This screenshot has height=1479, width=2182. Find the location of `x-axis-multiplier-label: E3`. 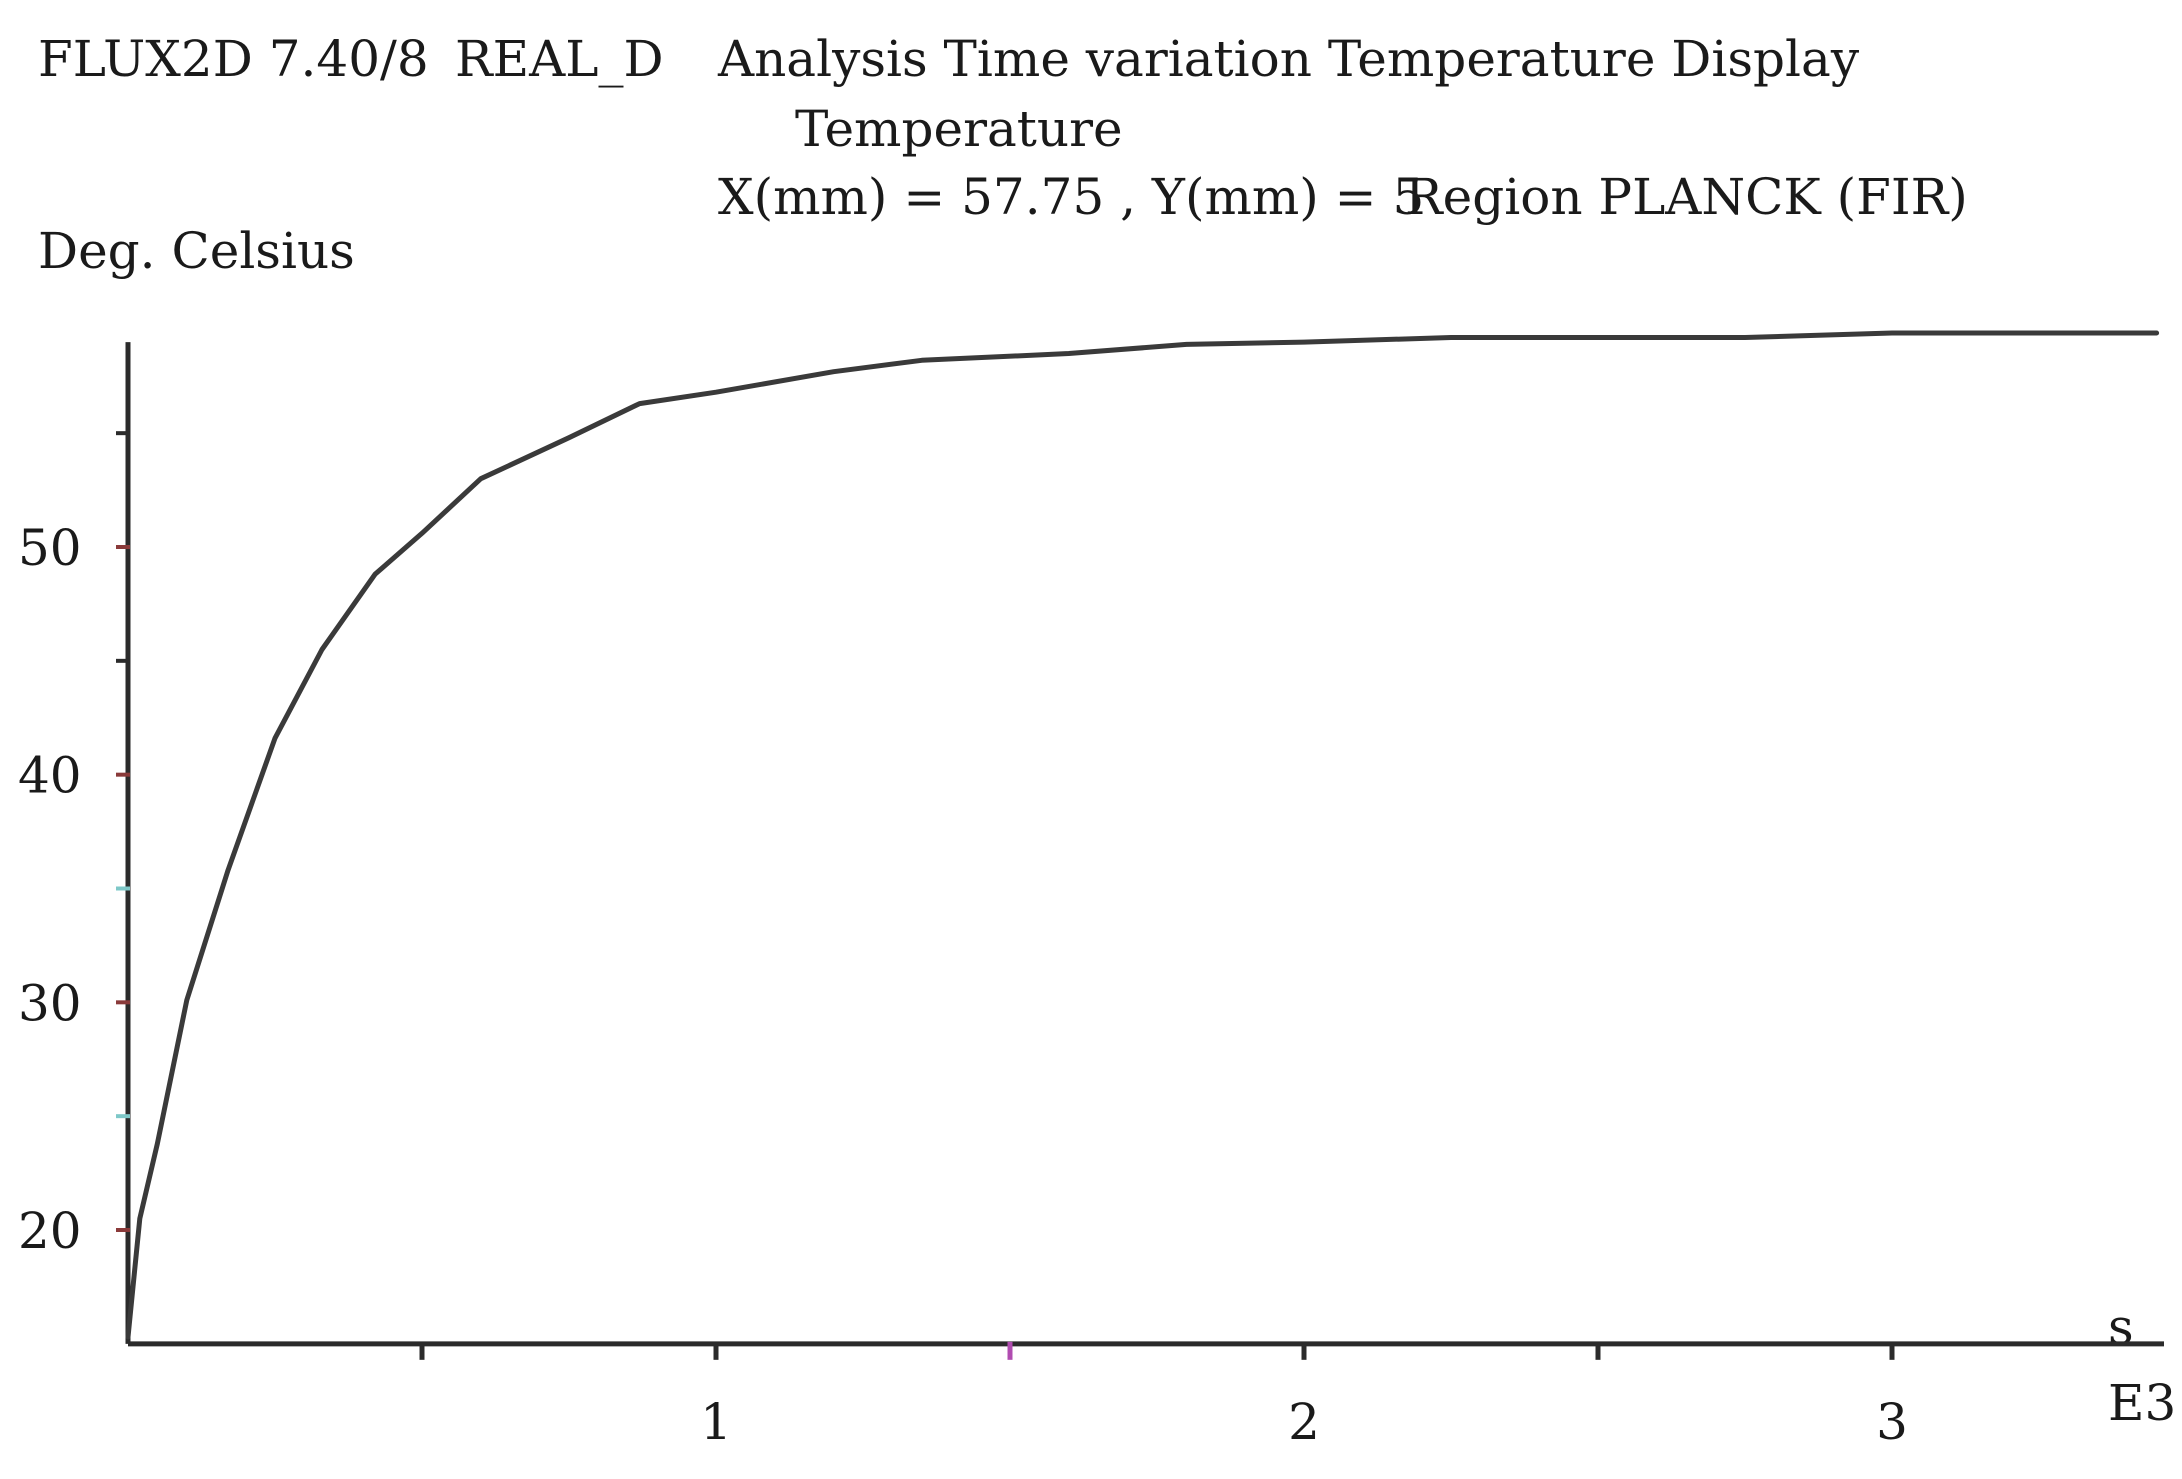

x-axis-multiplier-label: E3 is located at coordinates (2142, 1403).